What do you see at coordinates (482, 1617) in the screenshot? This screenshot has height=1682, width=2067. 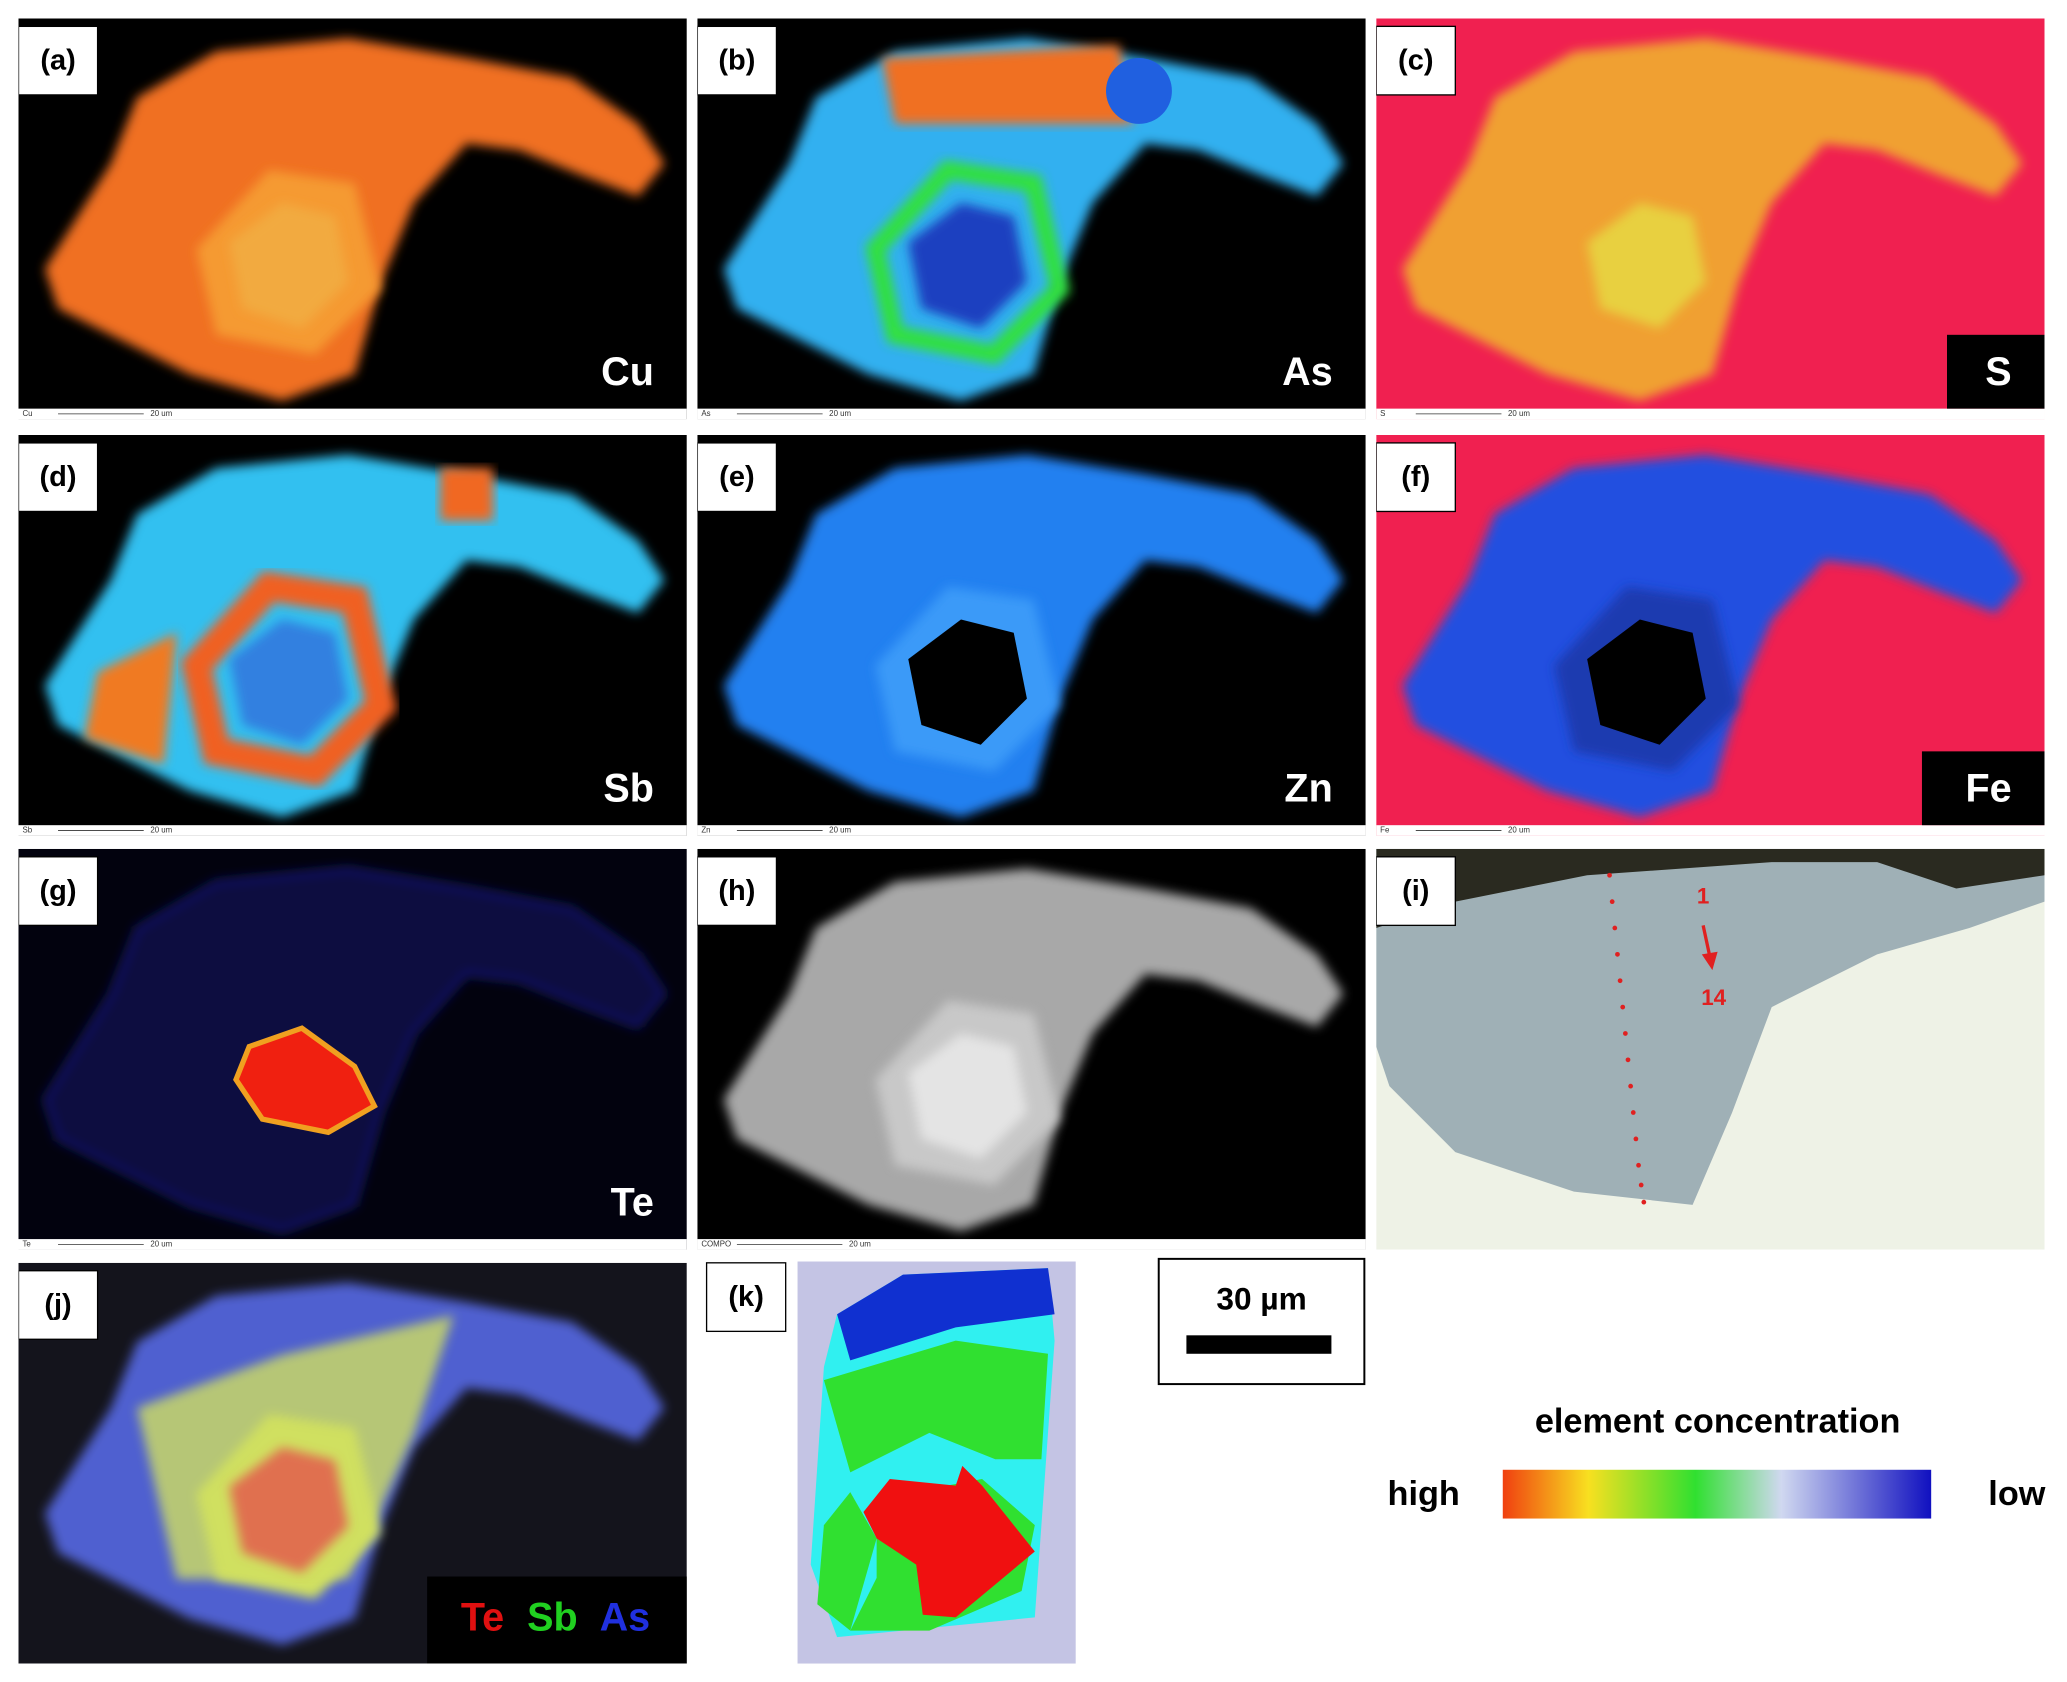 I see `channel-label: Te` at bounding box center [482, 1617].